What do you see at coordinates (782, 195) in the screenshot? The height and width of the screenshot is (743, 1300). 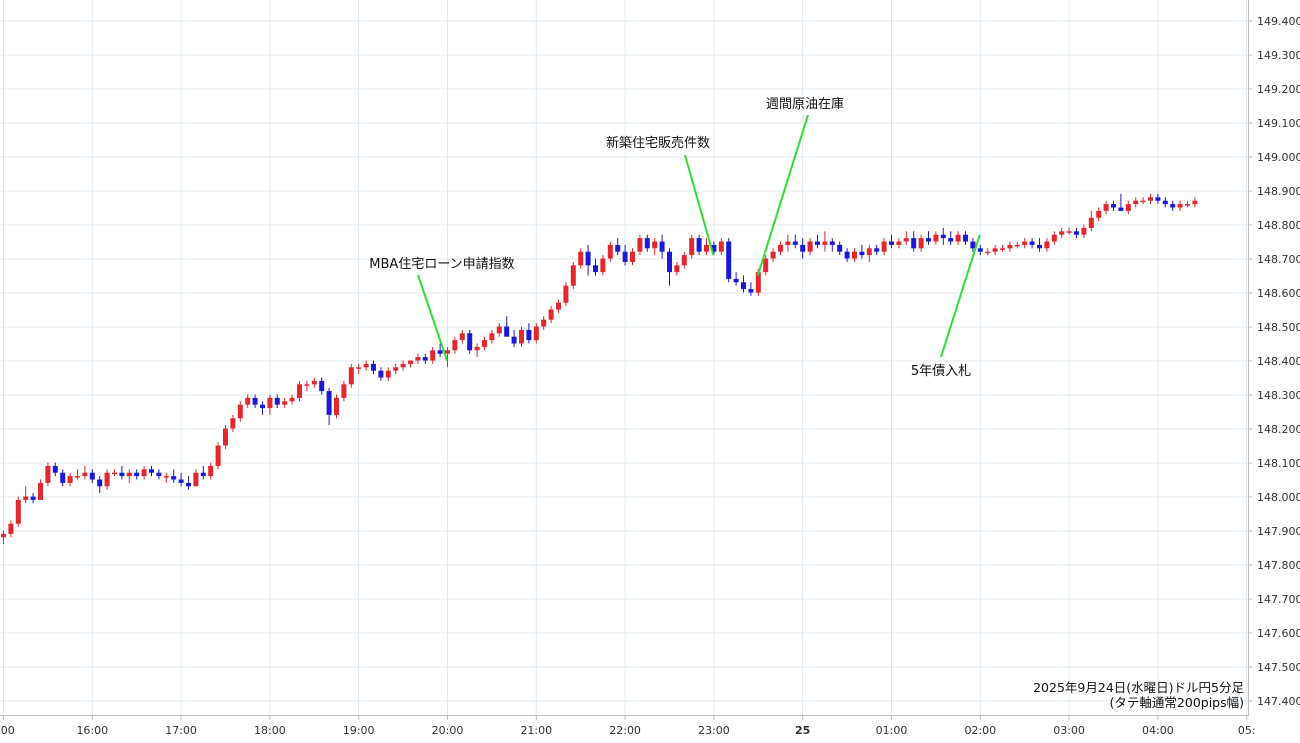 I see `annotation-pointer-line` at bounding box center [782, 195].